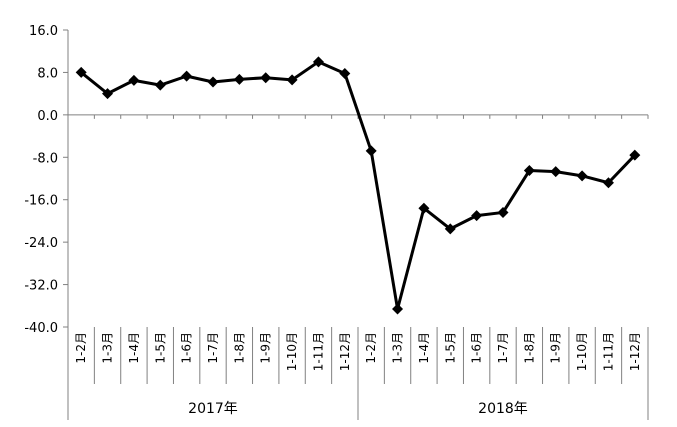  I want to click on y-tick-label: 8.0, so click(47, 73).